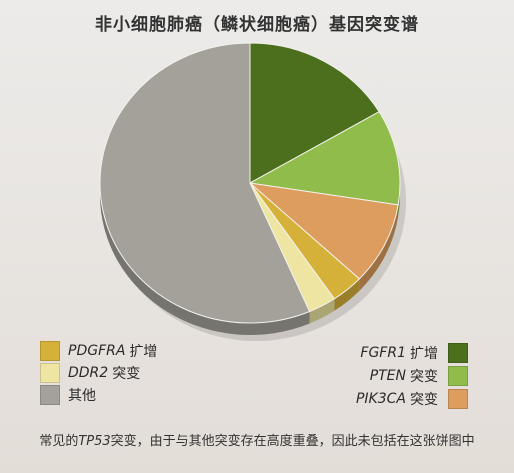 This screenshot has height=473, width=514. I want to click on legend-item-pdgfra: PDGFRA 扩增, so click(98, 351).